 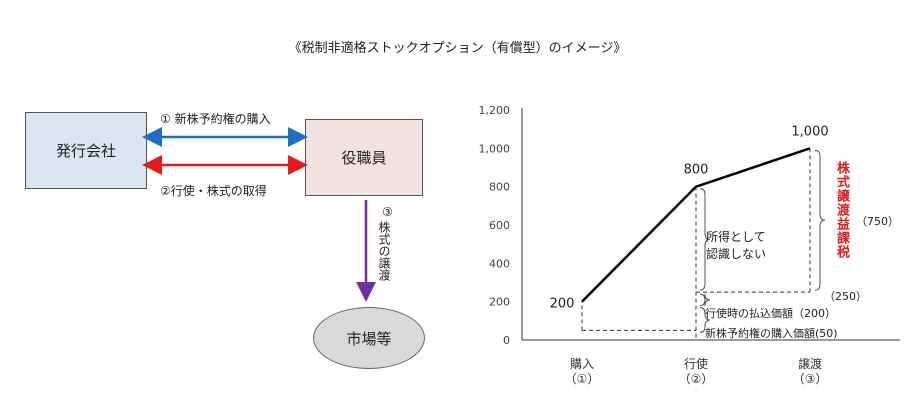 I want to click on arrow3-number: ③, so click(x=387, y=212).